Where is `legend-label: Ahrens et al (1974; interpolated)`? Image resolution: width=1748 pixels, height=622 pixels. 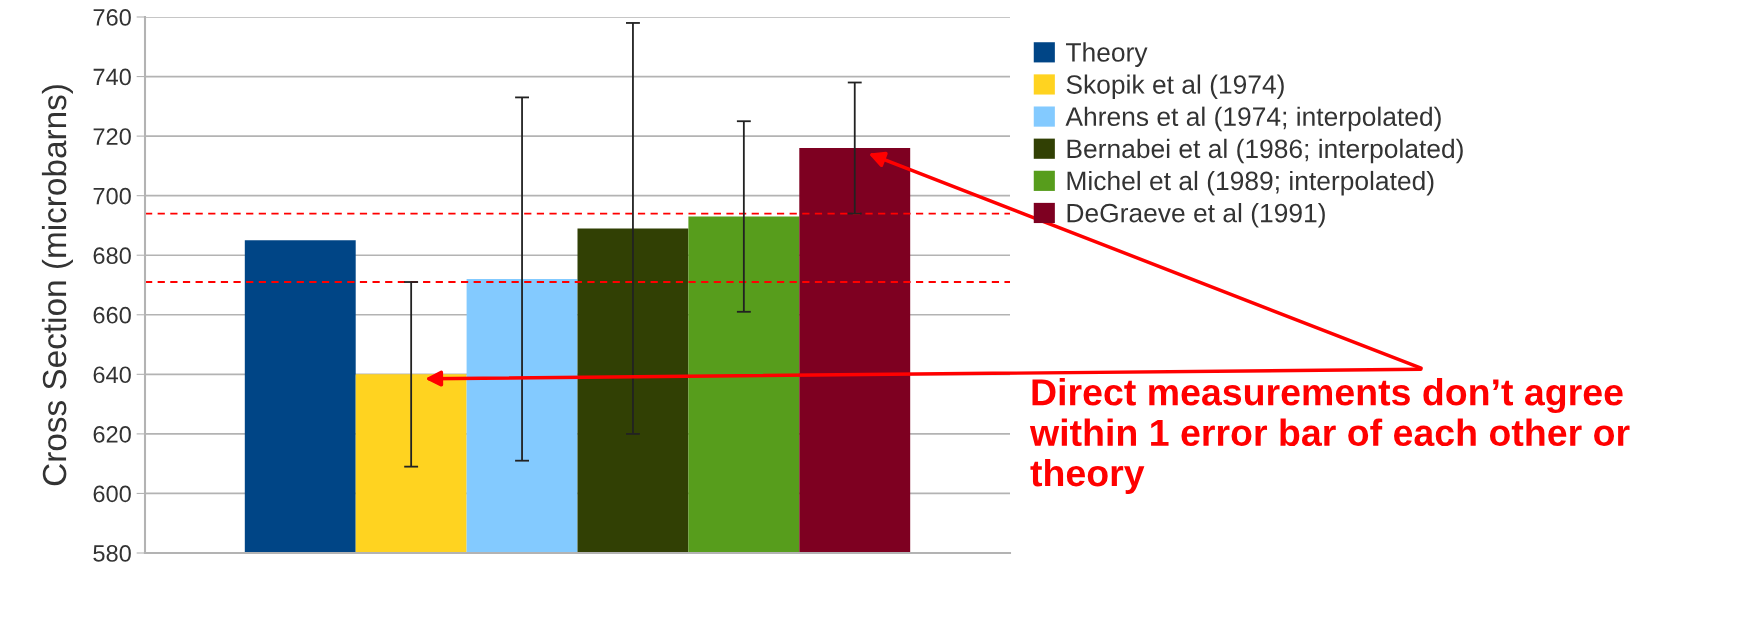 legend-label: Ahrens et al (1974; interpolated) is located at coordinates (1253, 119).